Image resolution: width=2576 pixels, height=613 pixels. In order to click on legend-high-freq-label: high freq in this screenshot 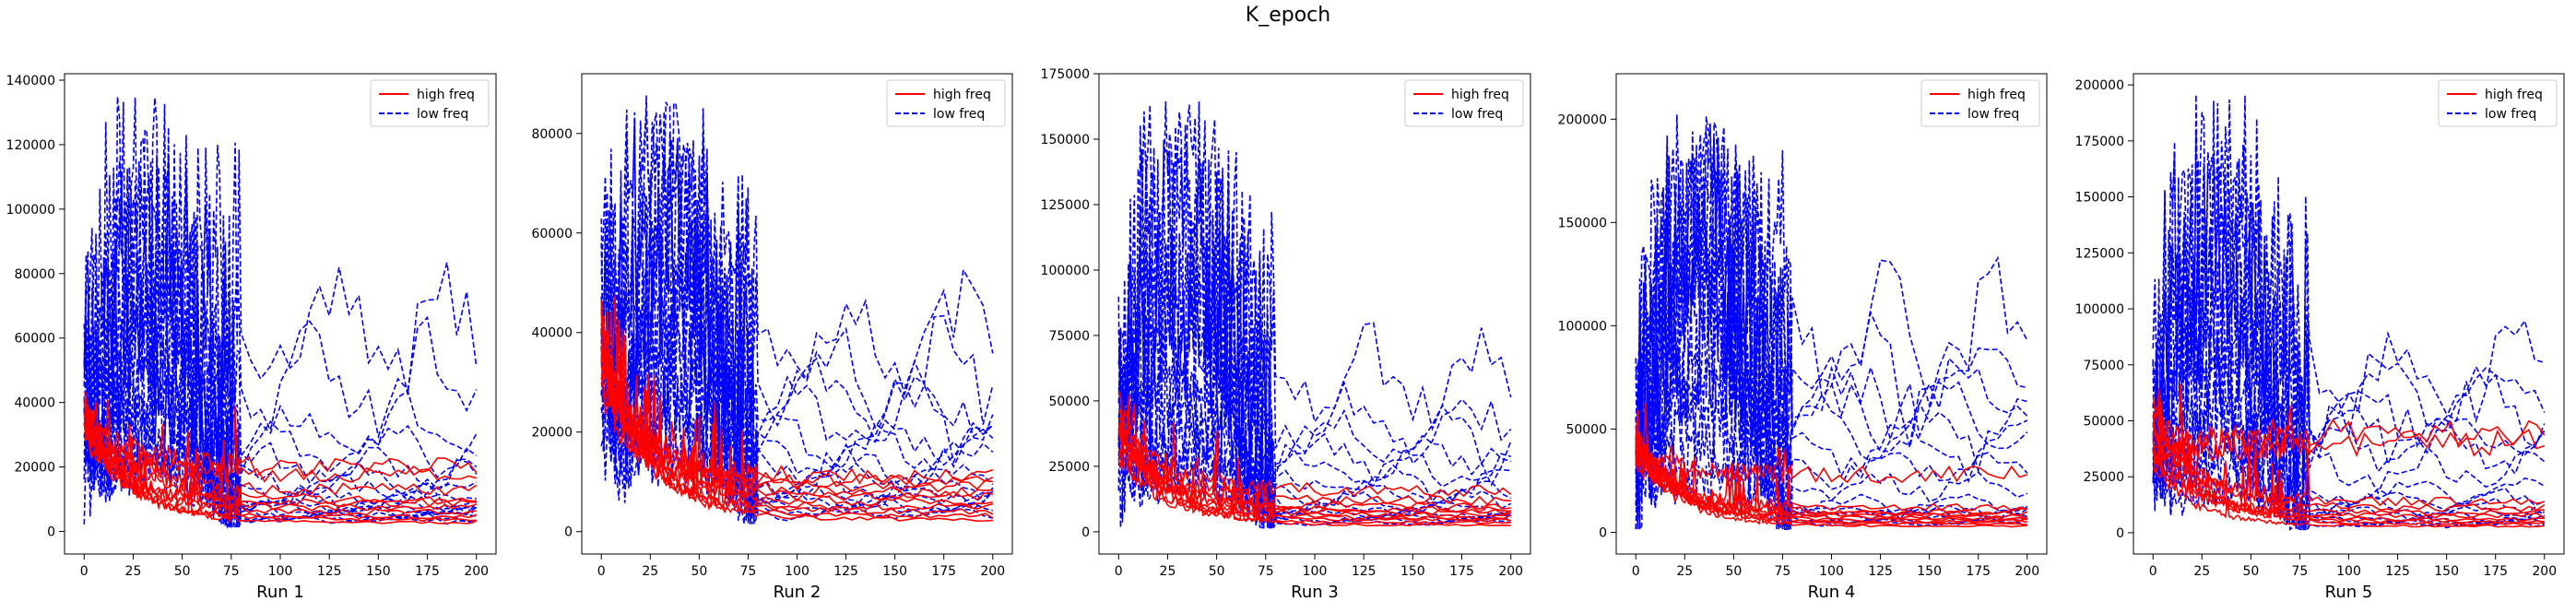, I will do `click(2514, 95)`.